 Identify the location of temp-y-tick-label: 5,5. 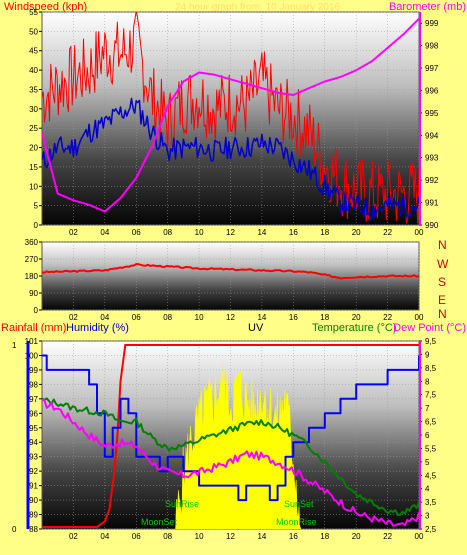
(431, 448).